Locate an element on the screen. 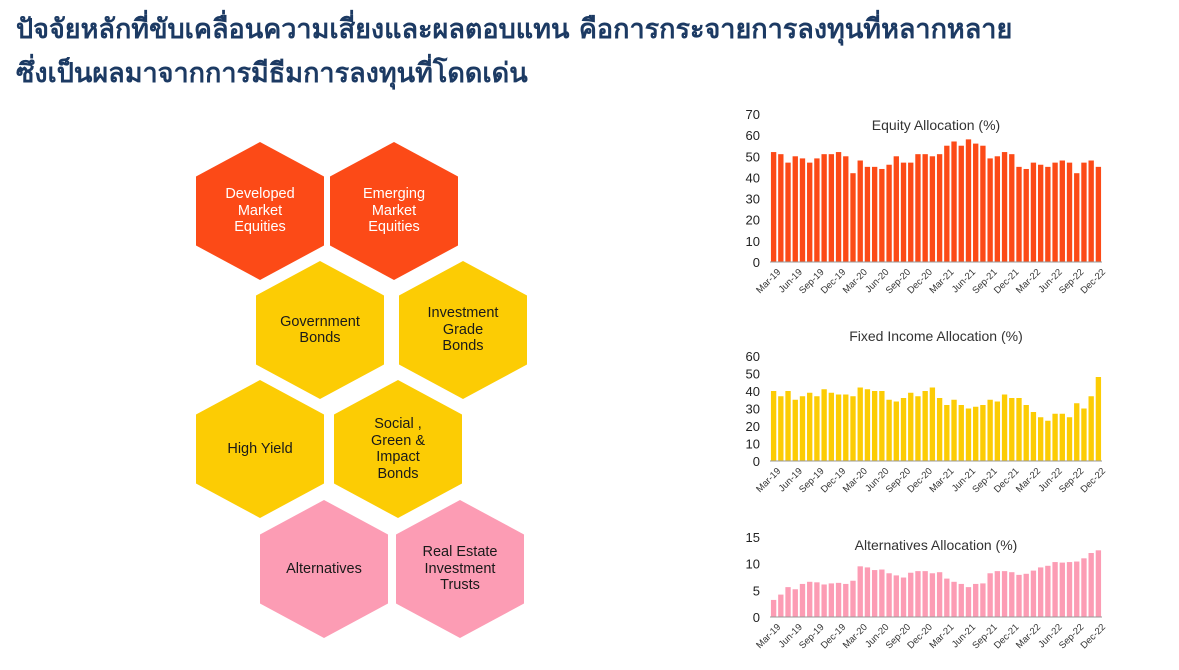 The height and width of the screenshot is (670, 1179). y-tick-label: 20 is located at coordinates (753, 220).